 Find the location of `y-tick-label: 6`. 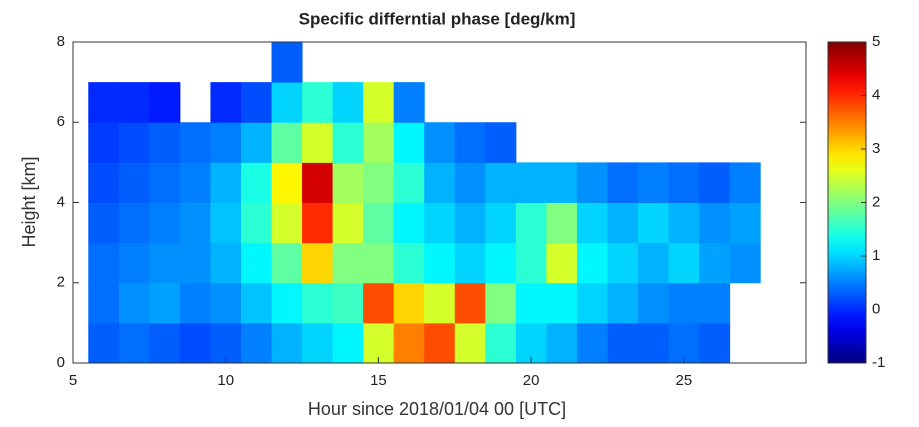

y-tick-label: 6 is located at coordinates (61, 121).